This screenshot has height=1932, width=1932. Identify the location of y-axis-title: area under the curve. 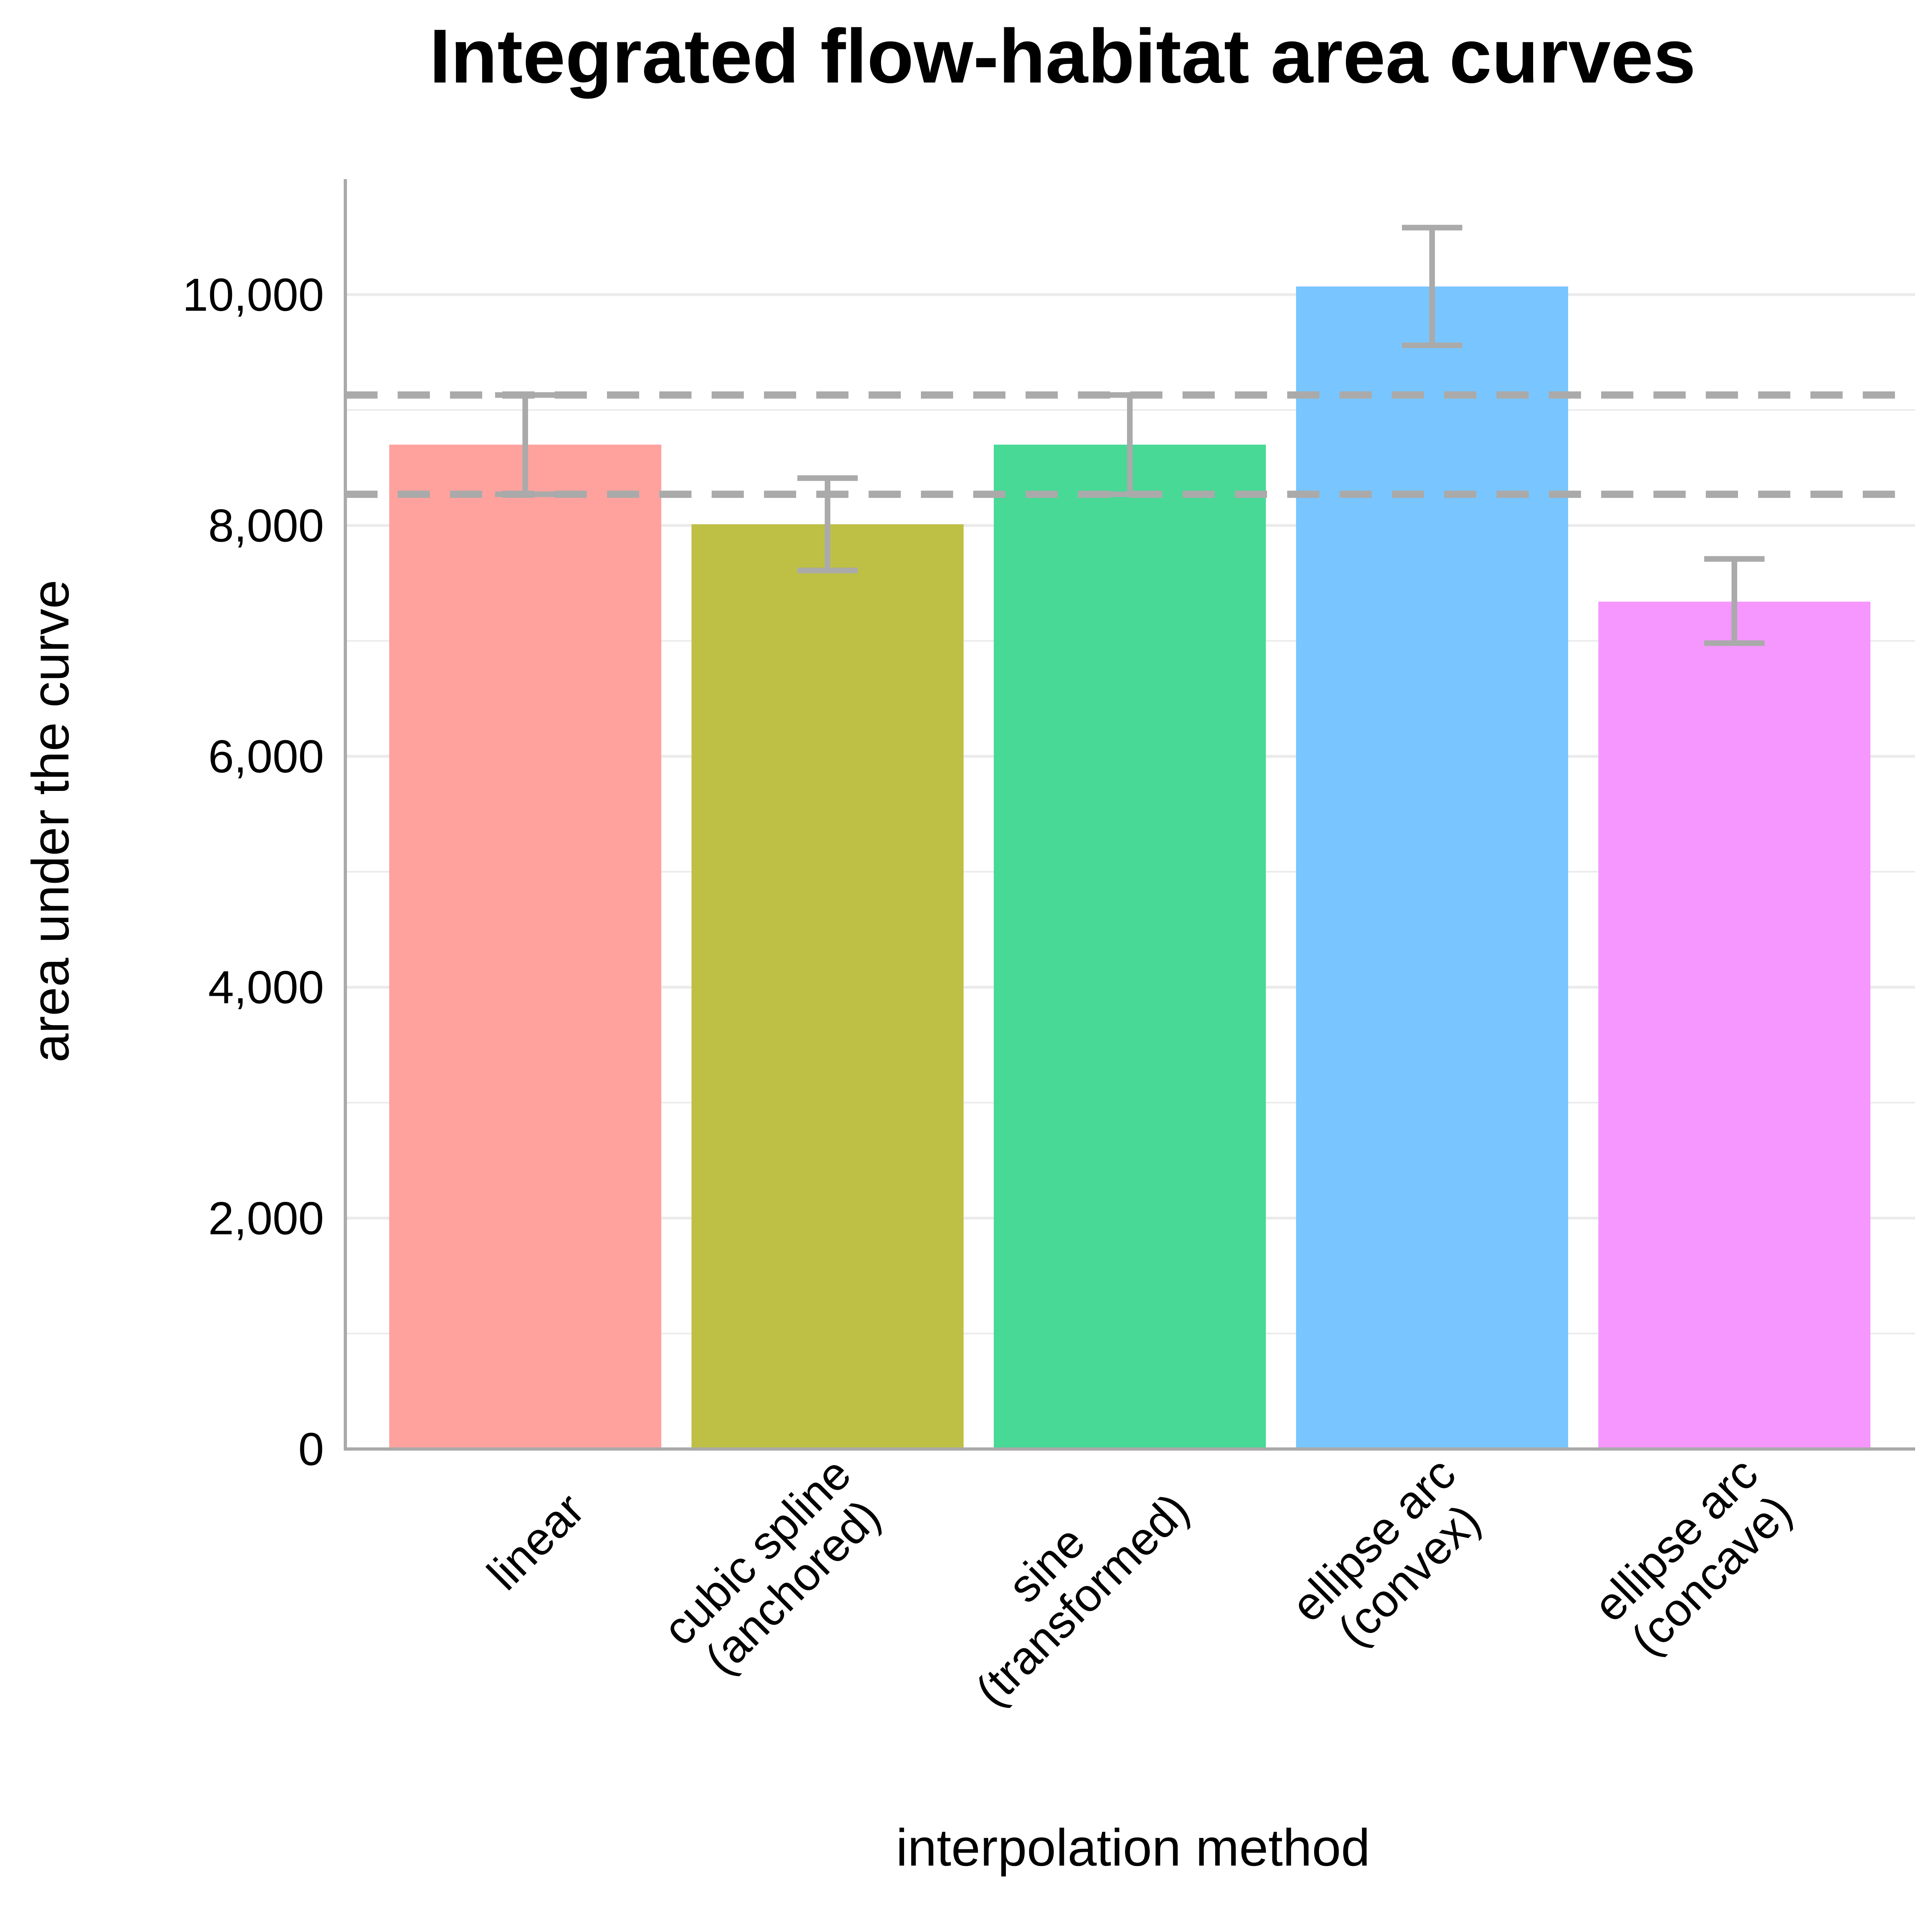
(50, 821).